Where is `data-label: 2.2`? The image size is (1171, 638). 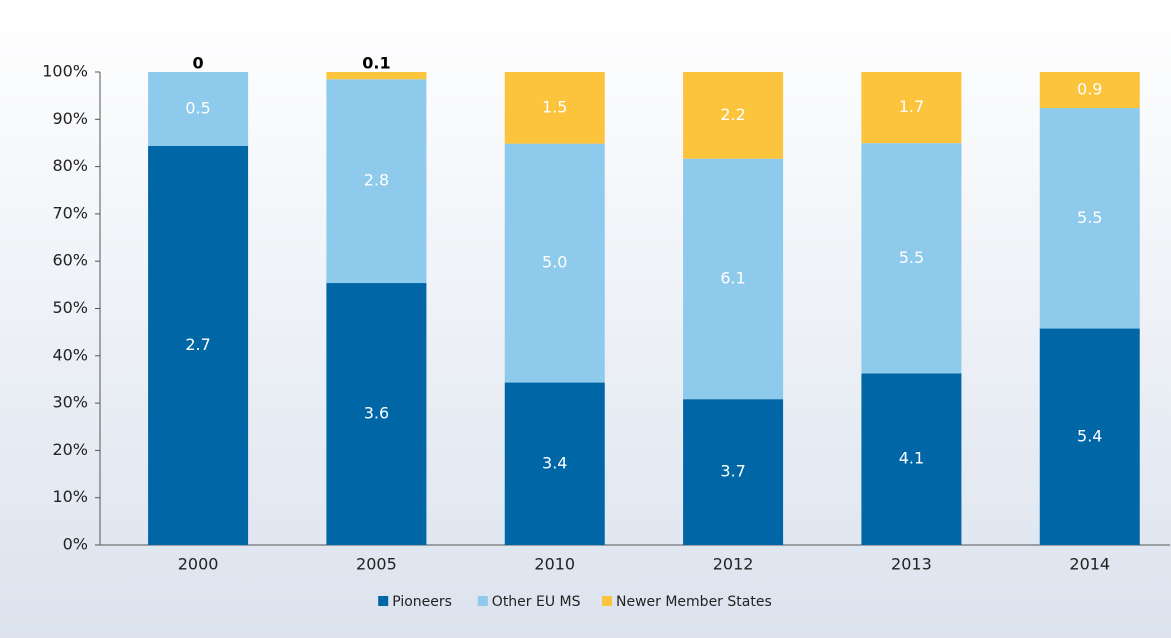 data-label: 2.2 is located at coordinates (732, 114).